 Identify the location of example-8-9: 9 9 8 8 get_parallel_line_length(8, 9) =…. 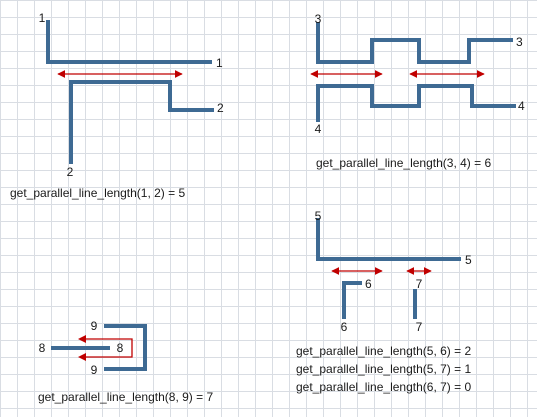
(125, 361).